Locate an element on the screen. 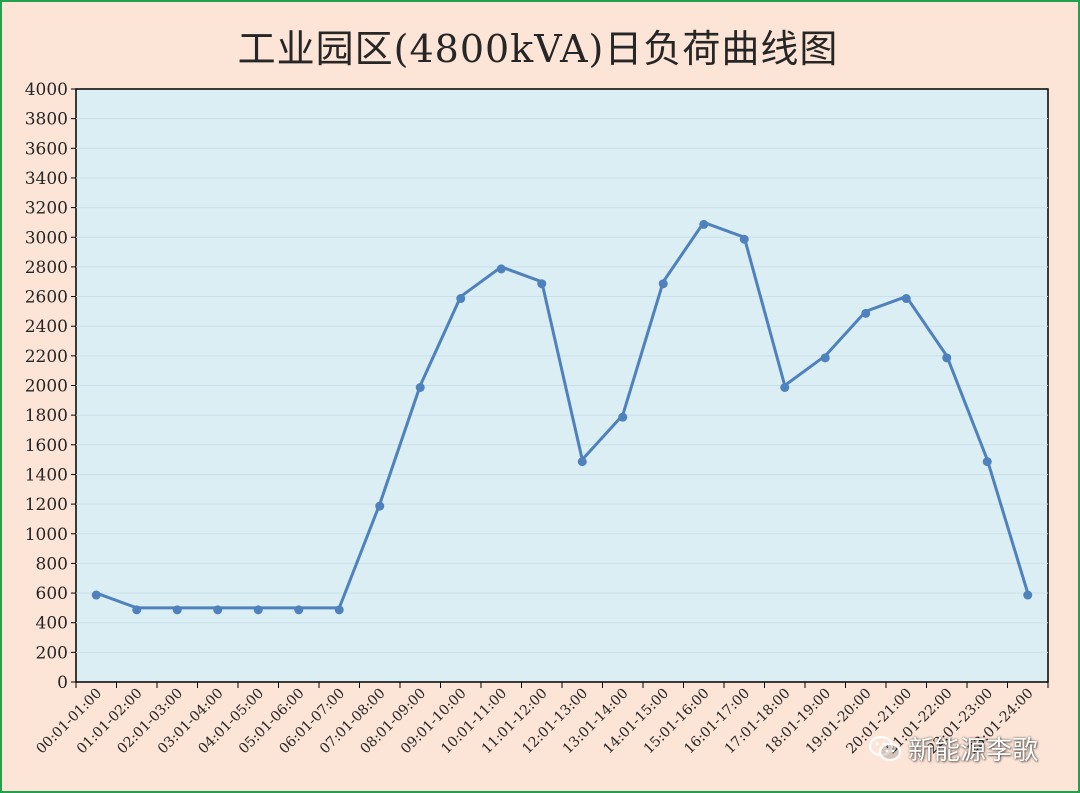  y-tick-label: 3600 is located at coordinates (46, 149).